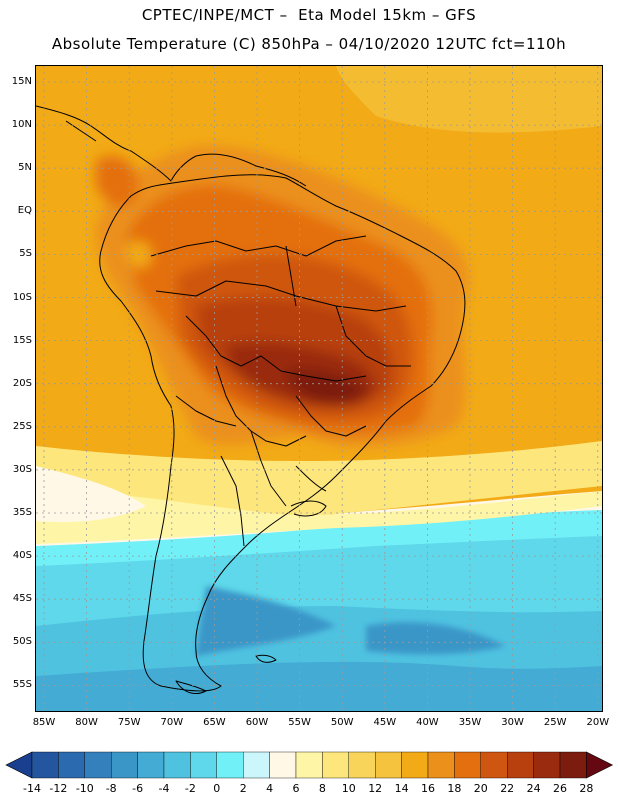 The height and width of the screenshot is (800, 618). What do you see at coordinates (25, 168) in the screenshot?
I see `lat-tick-label: 5N` at bounding box center [25, 168].